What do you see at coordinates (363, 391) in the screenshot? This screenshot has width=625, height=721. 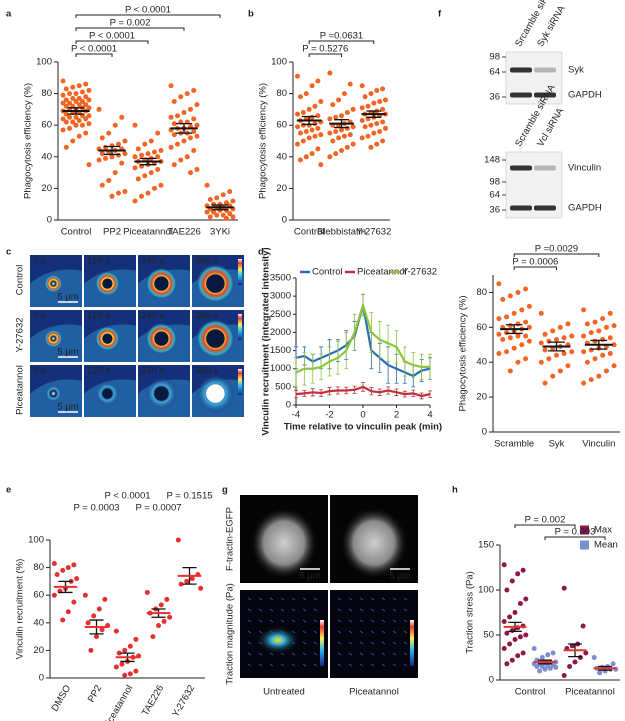 I see `series-line` at bounding box center [363, 391].